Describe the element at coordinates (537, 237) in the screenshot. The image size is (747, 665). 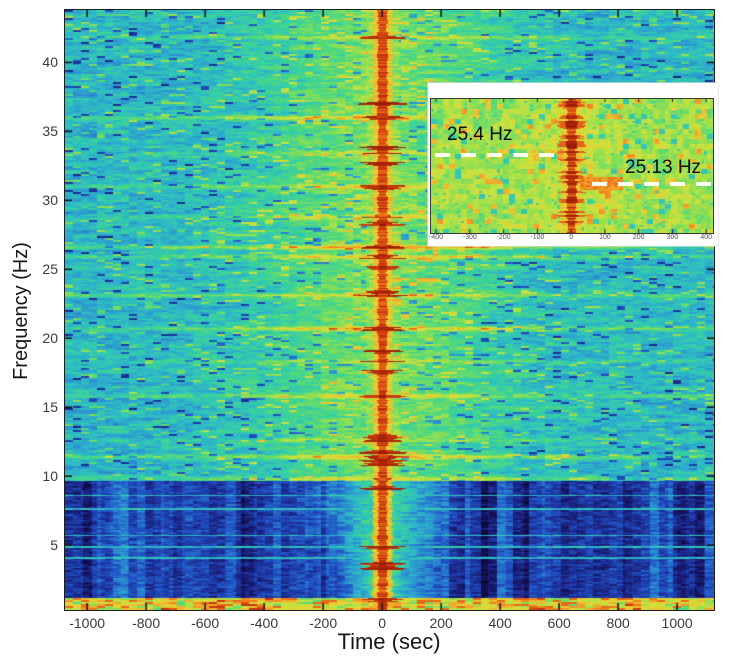
I see `inset-x-tick-label: -100` at that location.